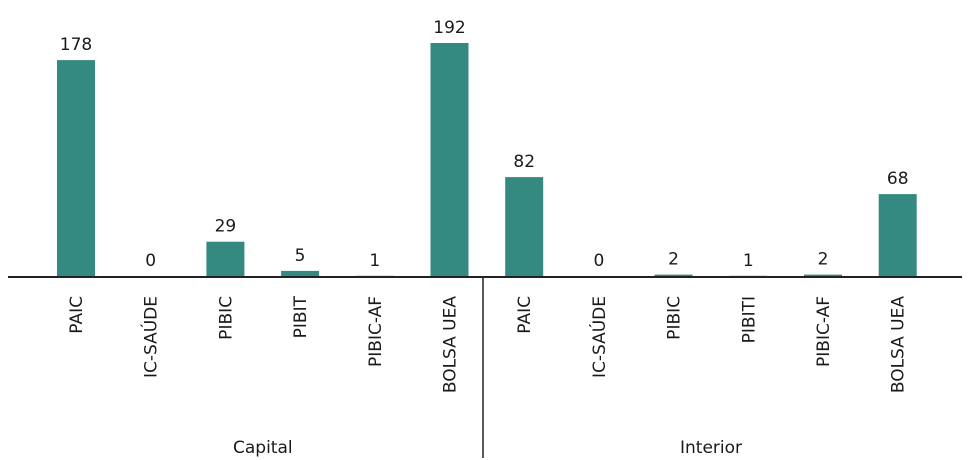 The height and width of the screenshot is (460, 970). Describe the element at coordinates (711, 448) in the screenshot. I see `group-label: Interior` at that location.